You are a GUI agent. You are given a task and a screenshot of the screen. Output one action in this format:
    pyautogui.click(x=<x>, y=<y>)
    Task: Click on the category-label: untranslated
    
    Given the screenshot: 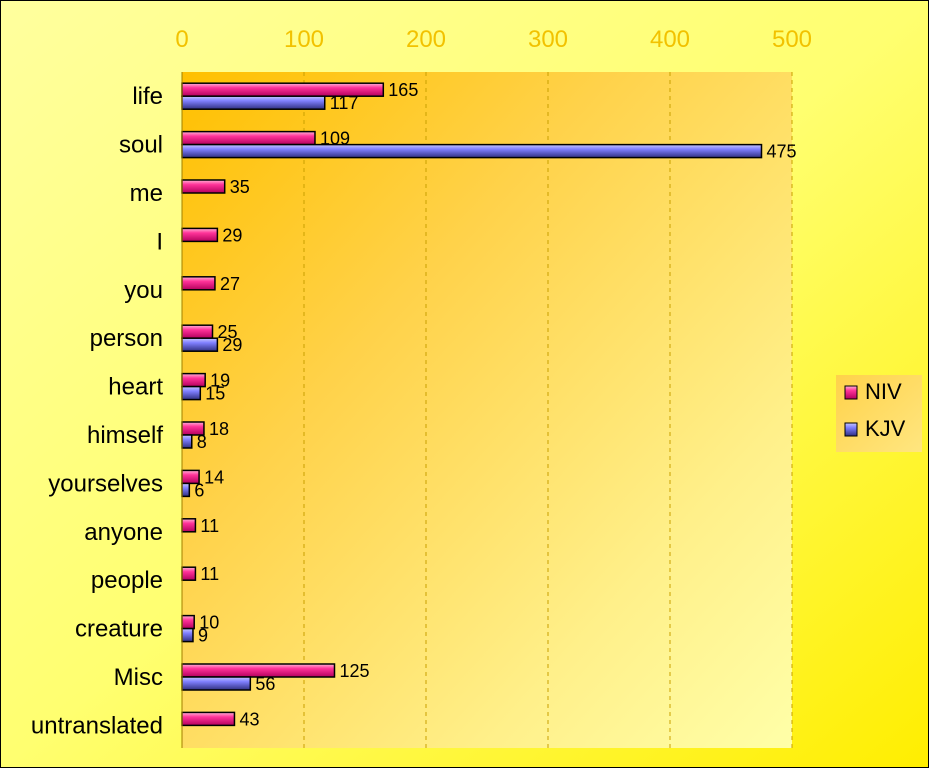 What is the action you would take?
    pyautogui.click(x=97, y=725)
    